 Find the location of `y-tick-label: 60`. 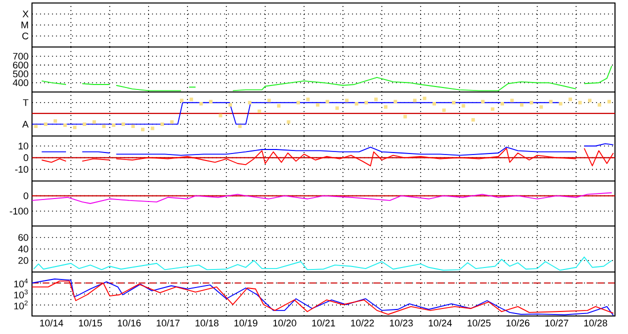

y-tick-label: 60 is located at coordinates (23, 237).